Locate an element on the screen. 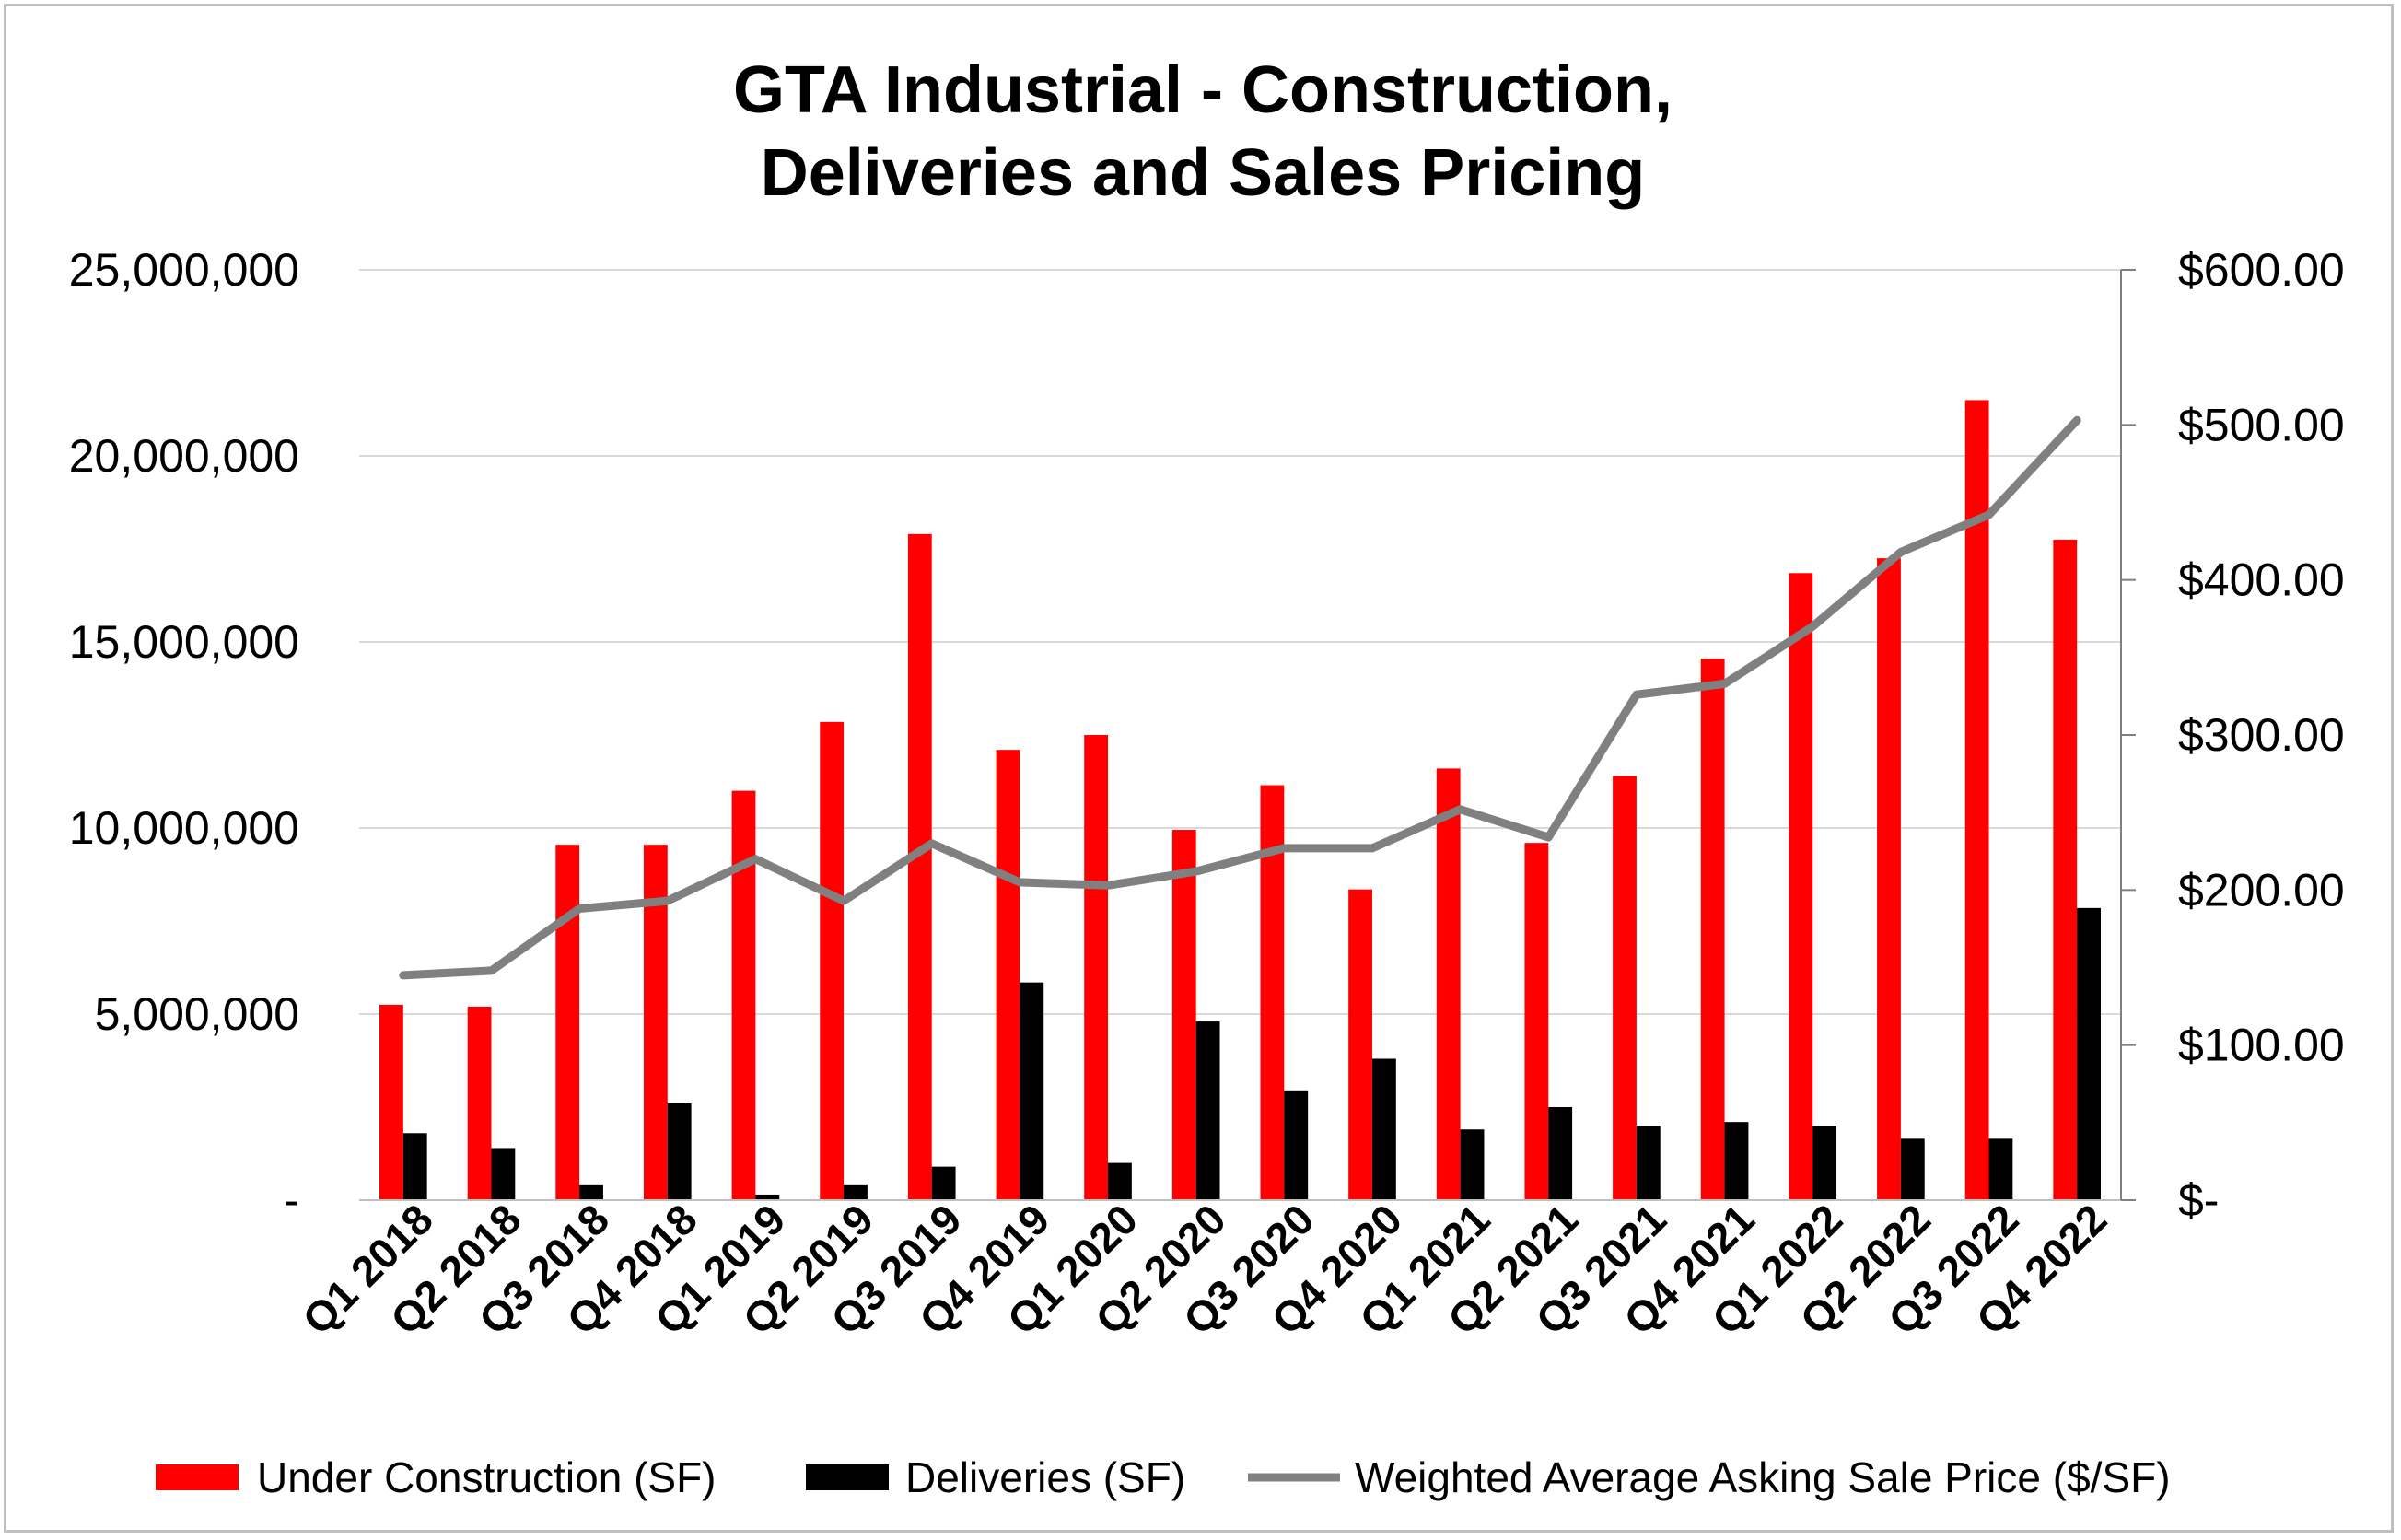 The width and height of the screenshot is (2401, 1540). legend-swatch-under-construction is located at coordinates (197, 1477).